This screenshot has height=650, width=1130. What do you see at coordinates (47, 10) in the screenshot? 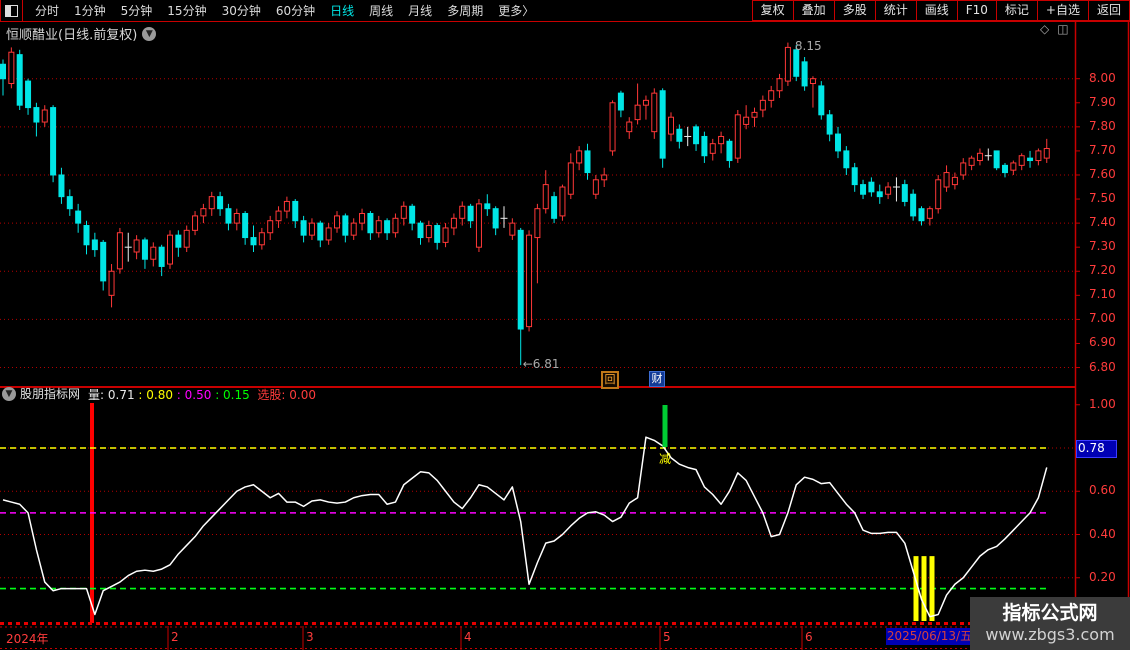
I see `period-item-1: 分时` at bounding box center [47, 10].